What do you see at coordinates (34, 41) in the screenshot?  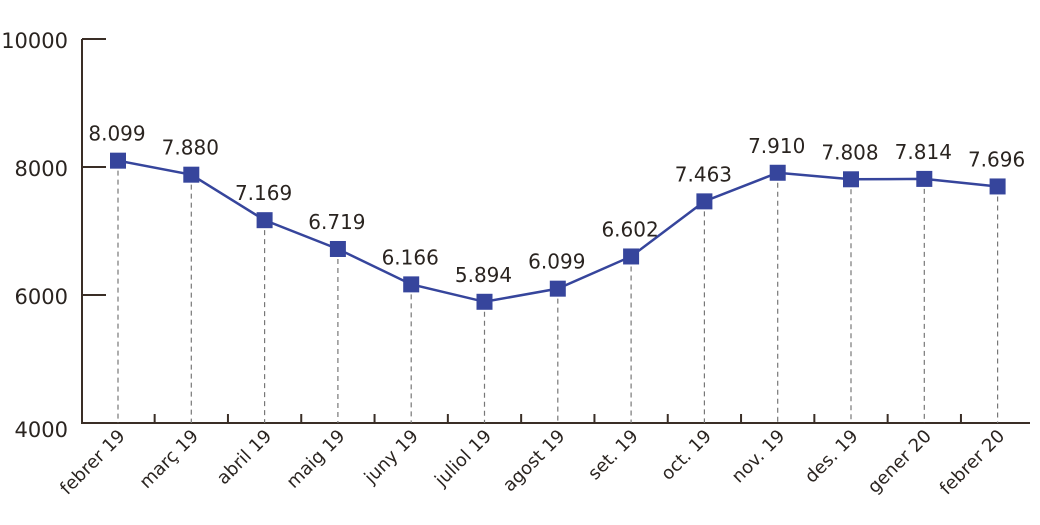 I see `y-tick-label: 10000` at bounding box center [34, 41].